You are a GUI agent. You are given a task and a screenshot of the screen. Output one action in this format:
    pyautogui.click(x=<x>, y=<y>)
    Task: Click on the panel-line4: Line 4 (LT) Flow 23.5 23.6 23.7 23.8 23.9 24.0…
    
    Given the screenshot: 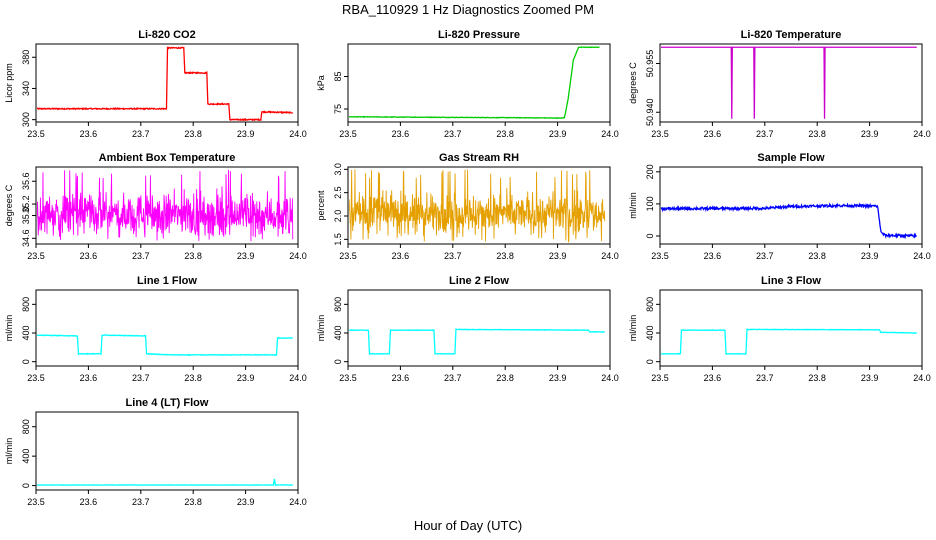 What is the action you would take?
    pyautogui.click(x=155, y=452)
    